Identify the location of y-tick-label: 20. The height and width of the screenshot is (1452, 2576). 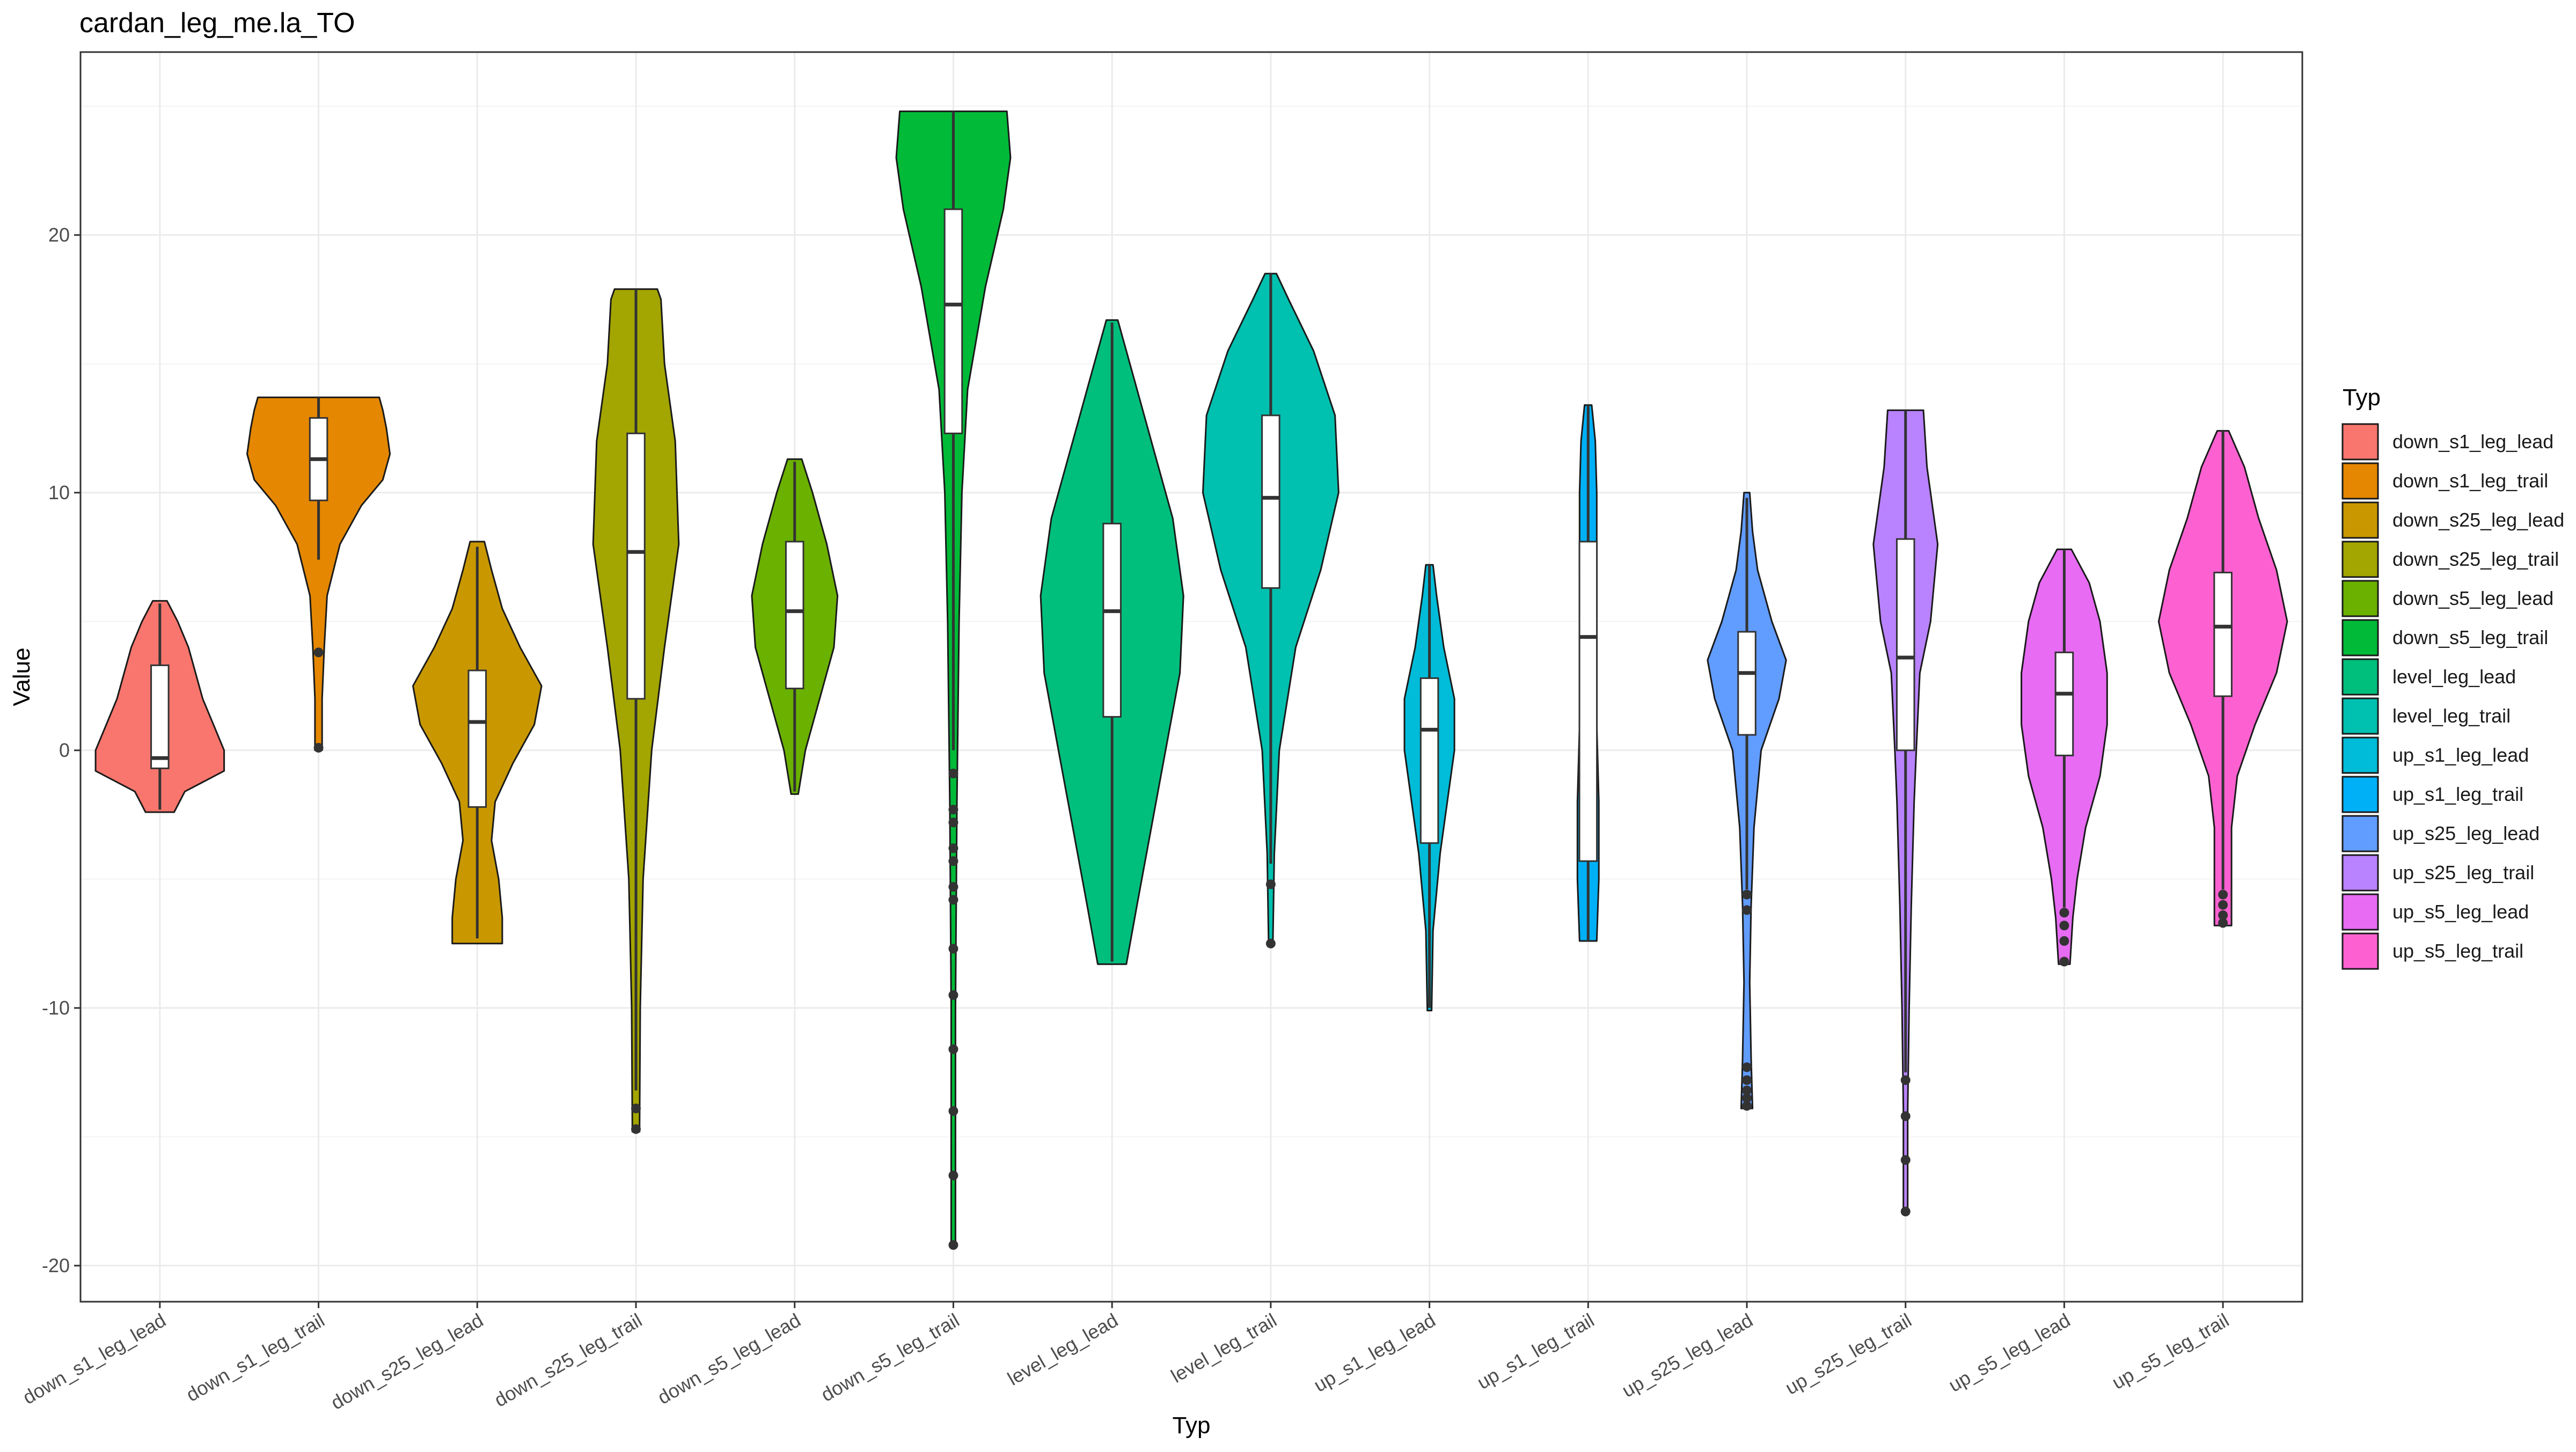
(59, 235).